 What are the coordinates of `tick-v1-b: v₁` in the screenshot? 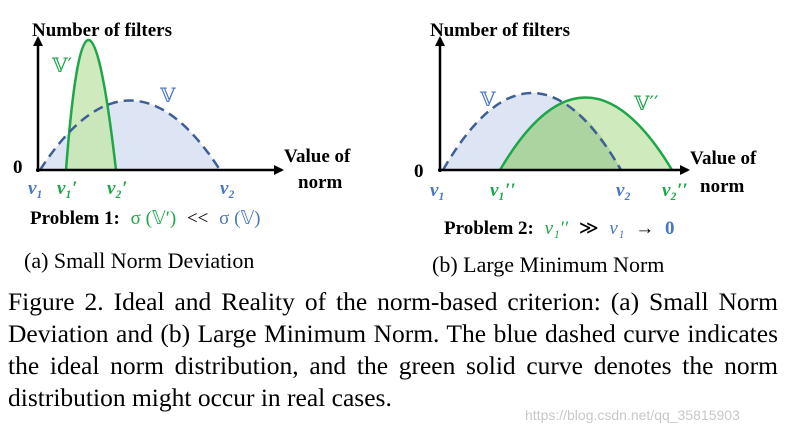 It's located at (437, 190).